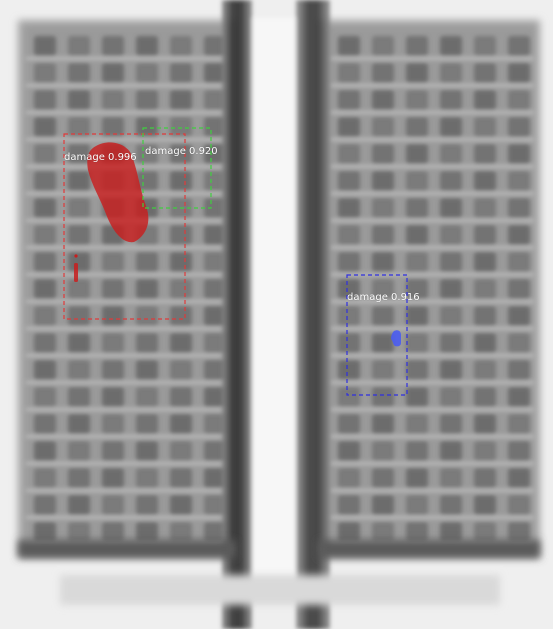 Image resolution: width=553 pixels, height=629 pixels. What do you see at coordinates (181, 151) in the screenshot?
I see `detection-label-2: damage 0.920` at bounding box center [181, 151].